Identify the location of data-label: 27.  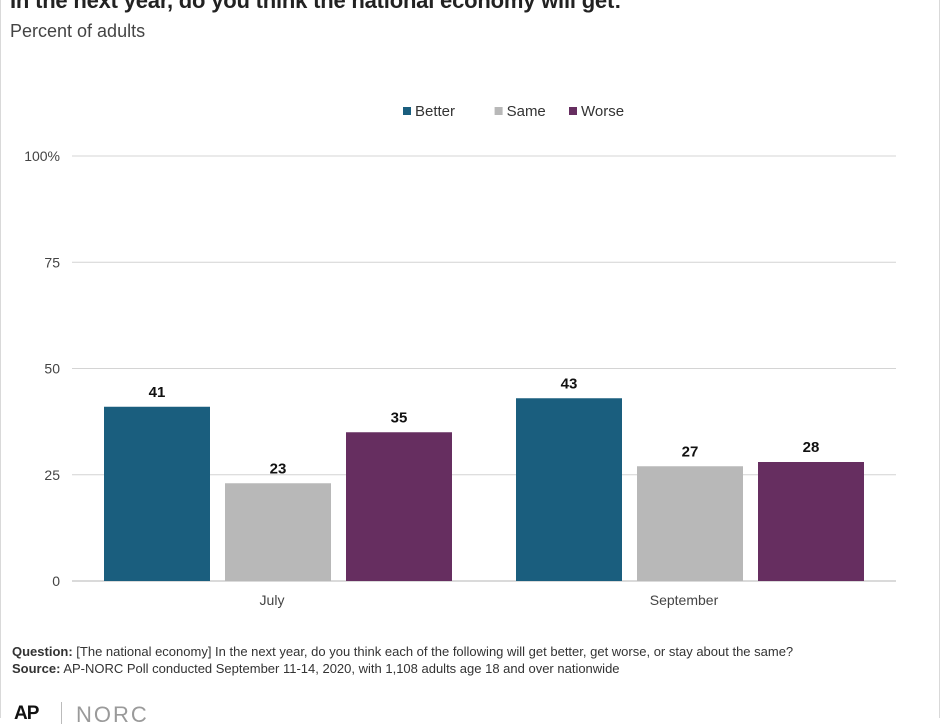
(690, 451).